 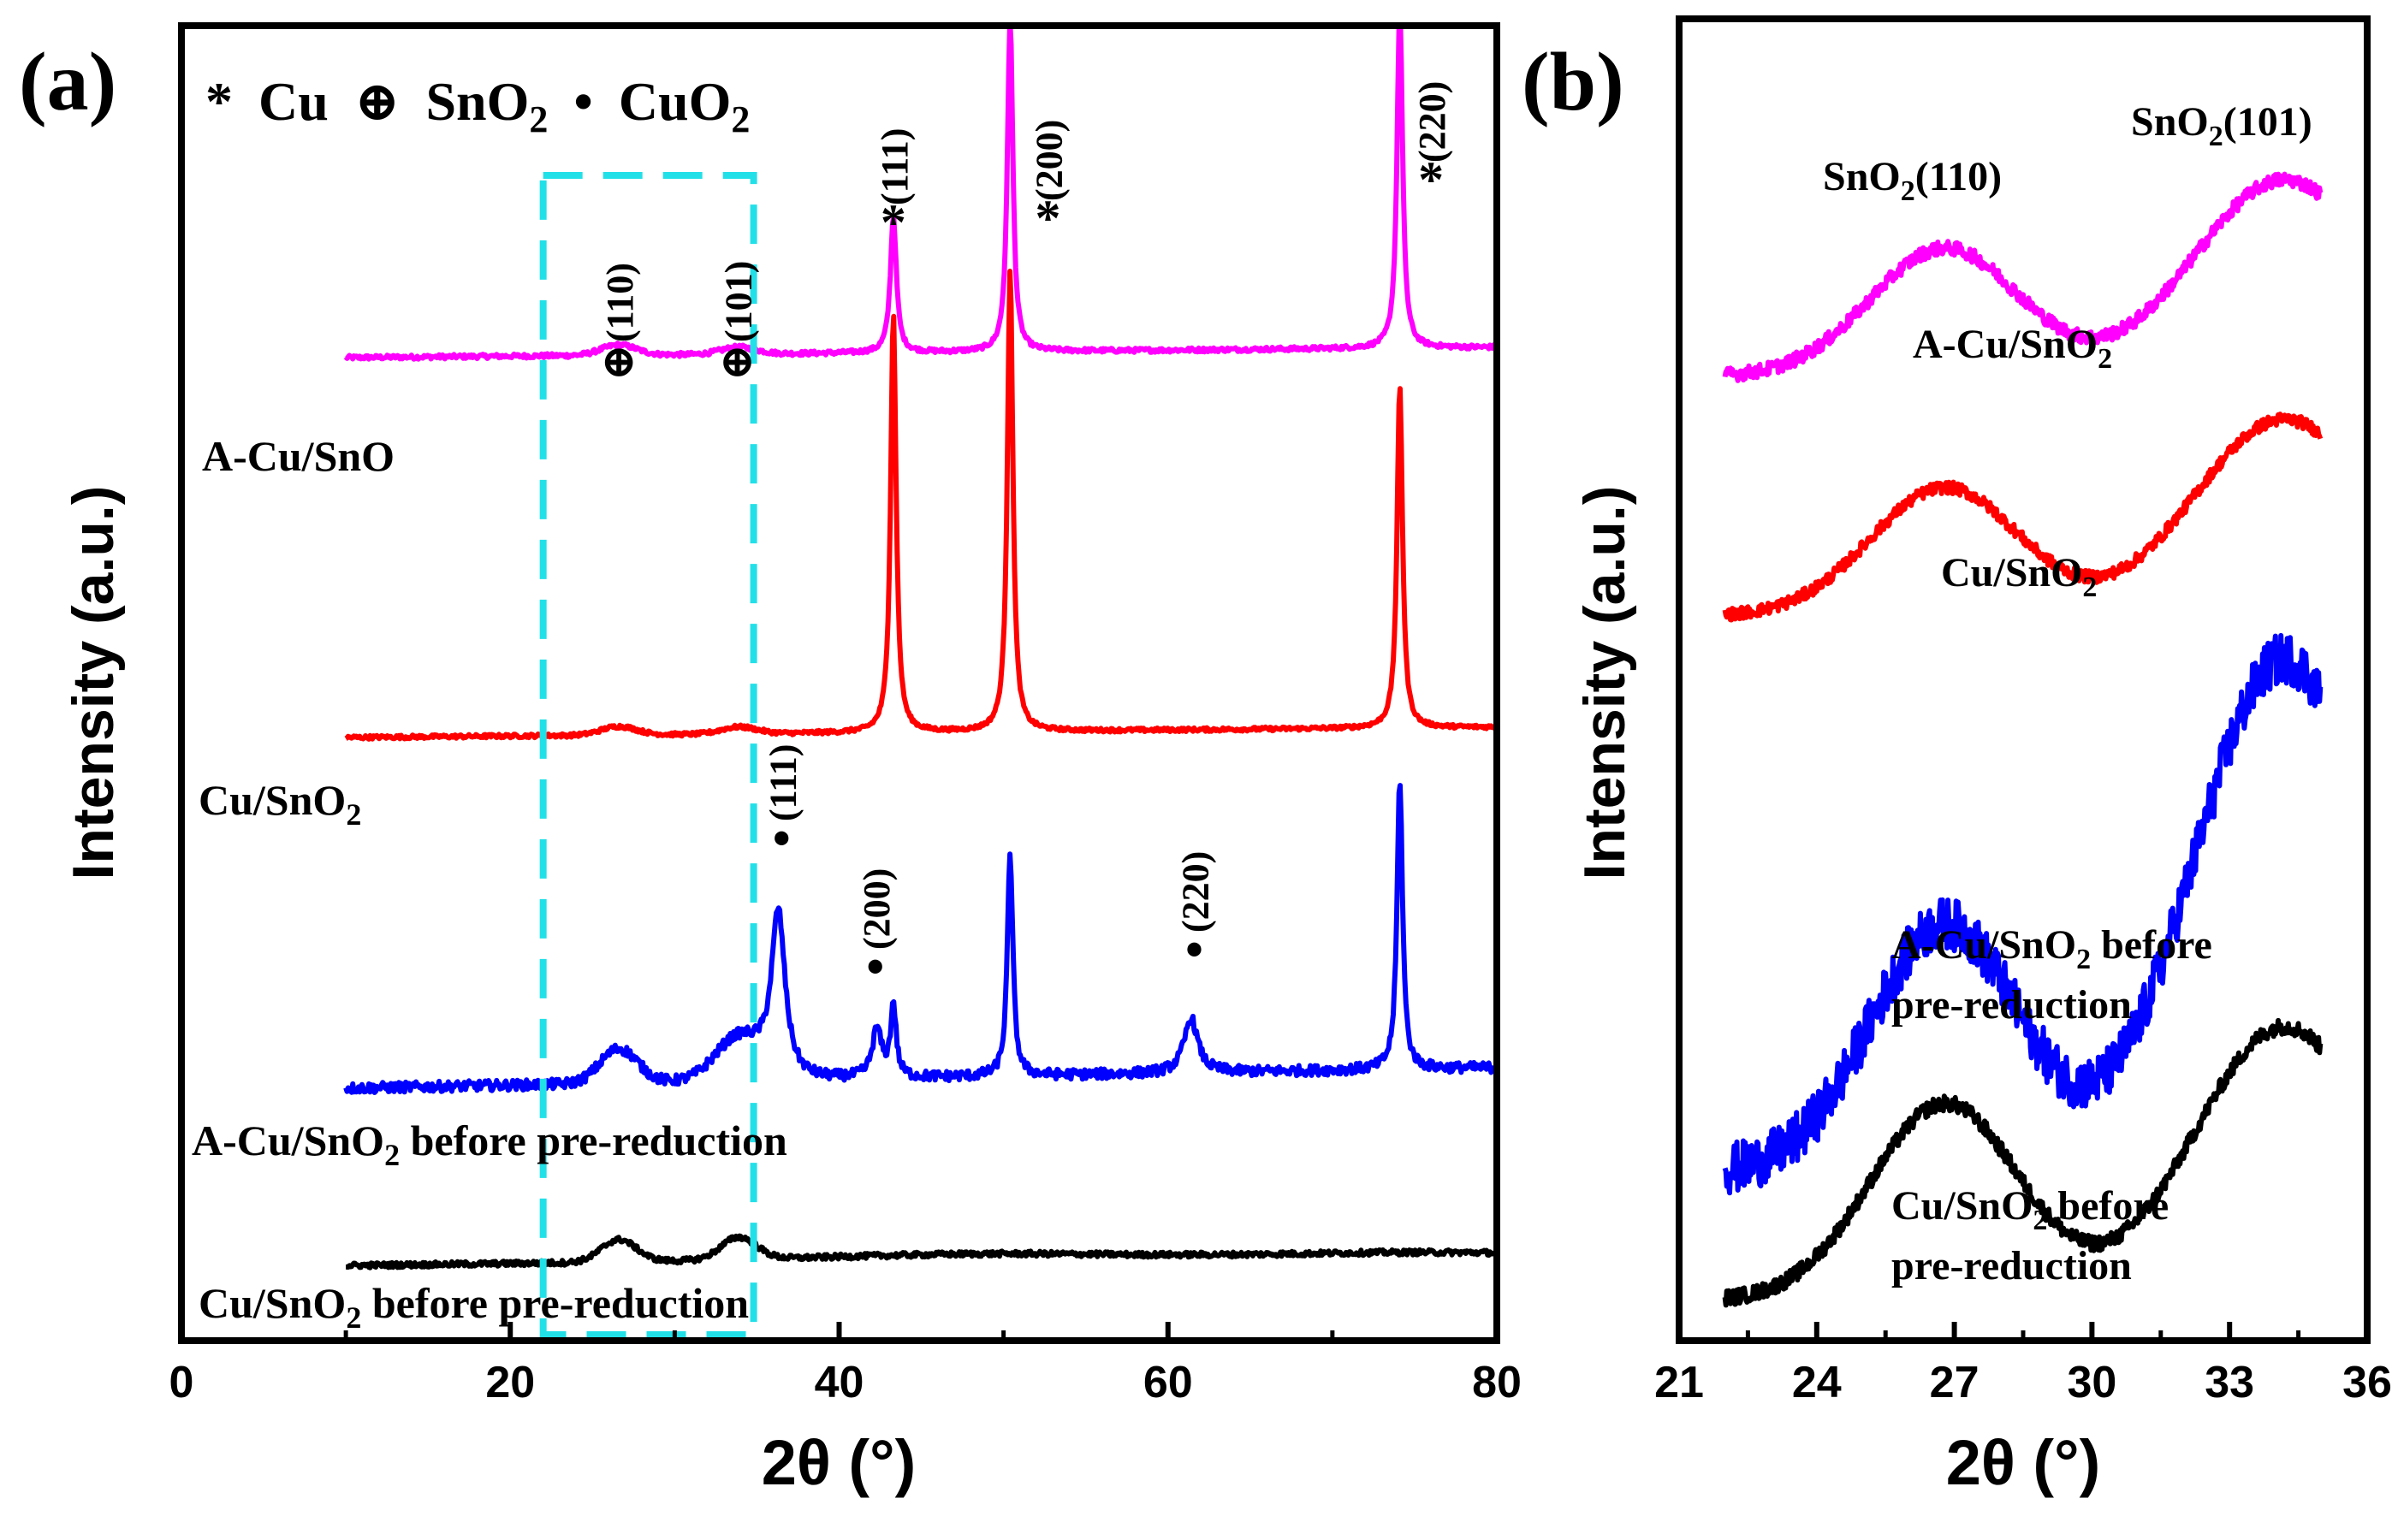 I want to click on b-label-a-cu-sno2-before-line2: pre-reduction, so click(x=2011, y=1005).